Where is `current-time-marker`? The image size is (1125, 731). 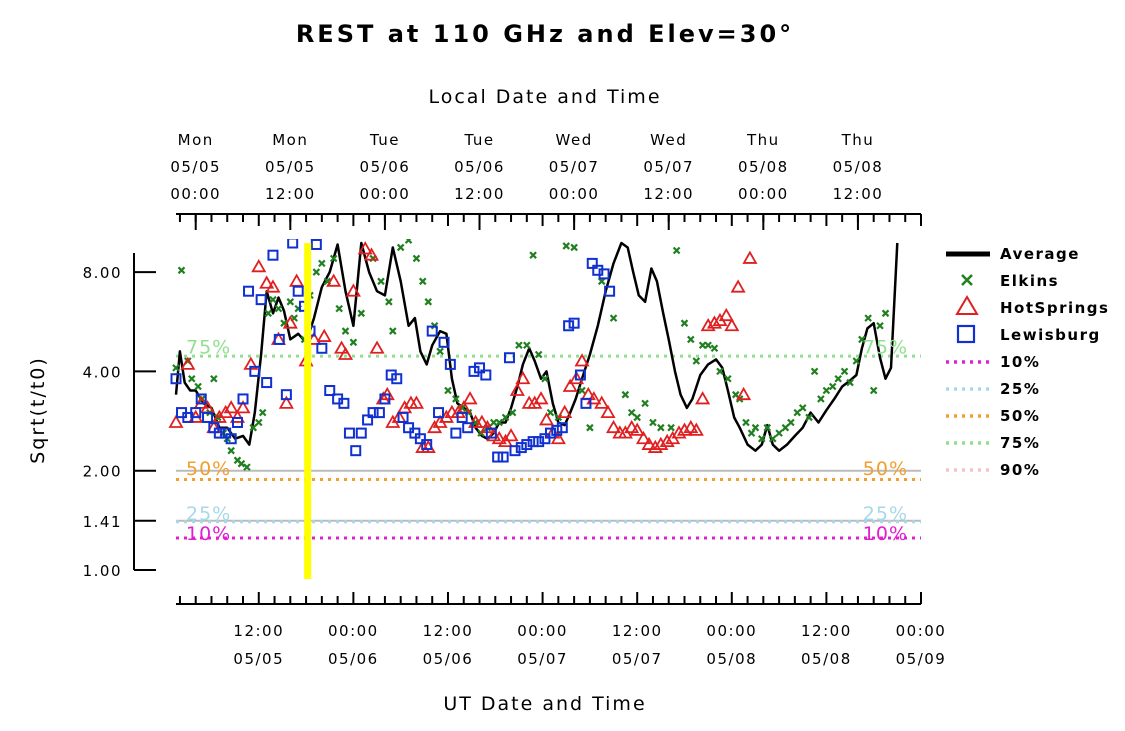 current-time-marker is located at coordinates (308, 411).